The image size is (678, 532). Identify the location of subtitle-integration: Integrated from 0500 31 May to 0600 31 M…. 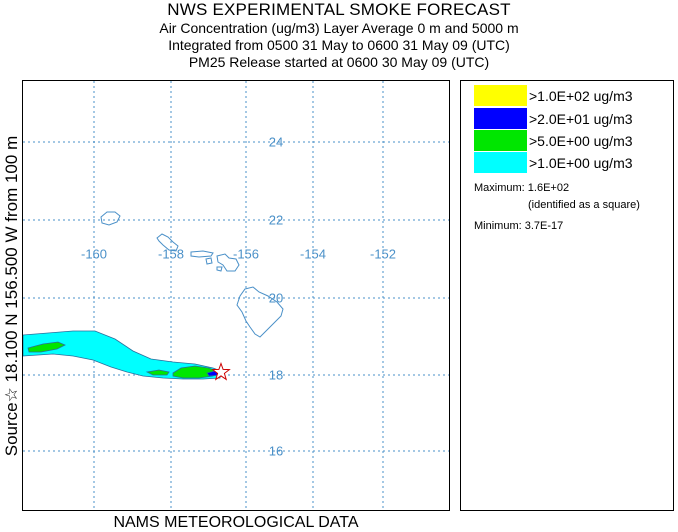
(339, 45).